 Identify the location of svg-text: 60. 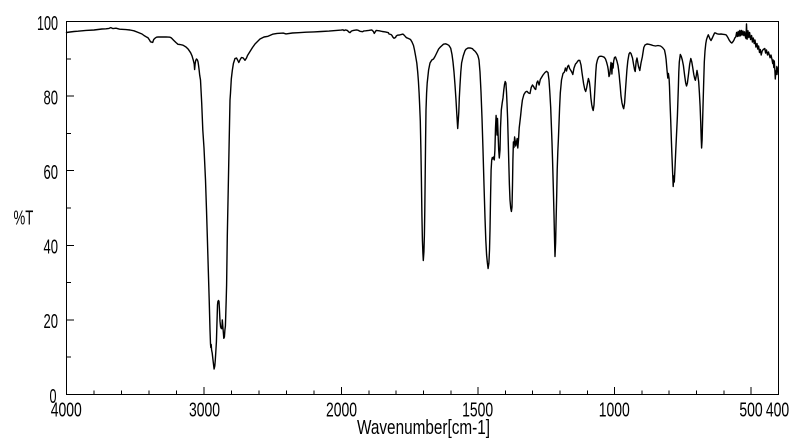
(51, 173).